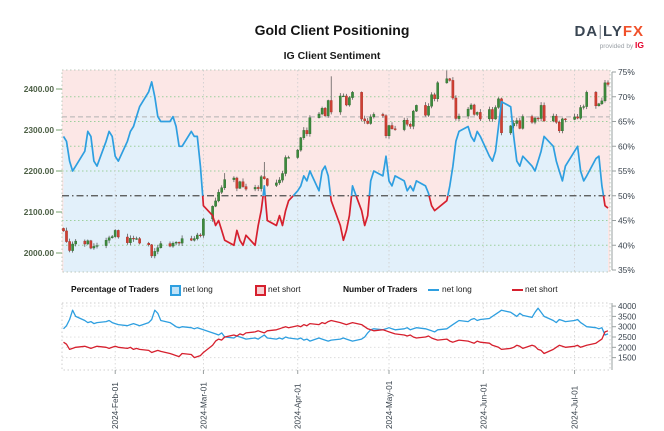  I want to click on traders-net-short-line, so click(336, 339).